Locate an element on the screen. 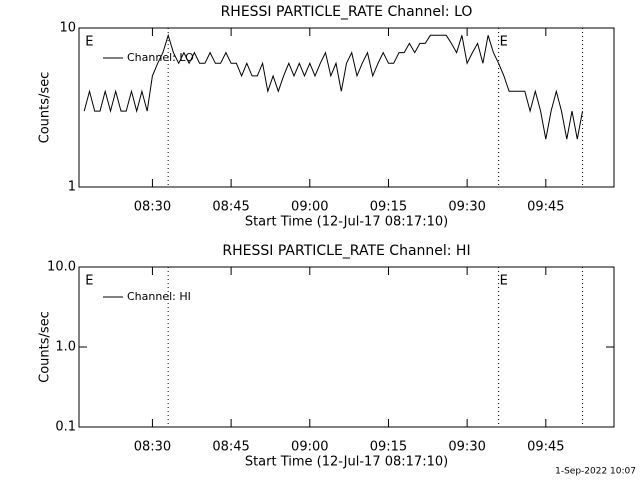 This screenshot has height=480, width=640. y-tick-label: 10 is located at coordinates (67, 28).